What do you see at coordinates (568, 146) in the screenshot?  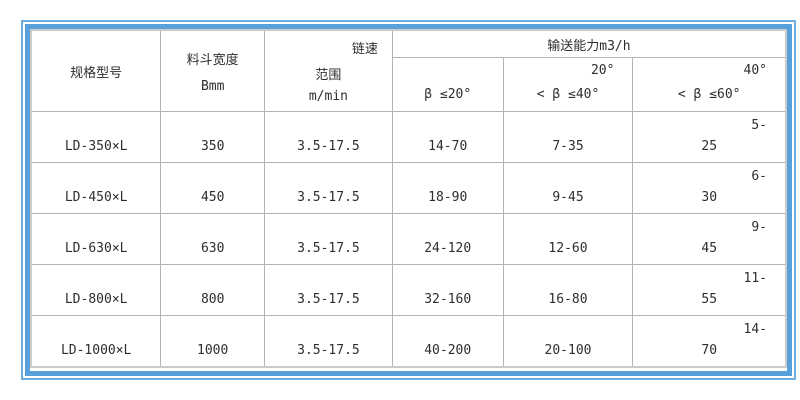 I see `capacity-20-40-value: 7-35` at bounding box center [568, 146].